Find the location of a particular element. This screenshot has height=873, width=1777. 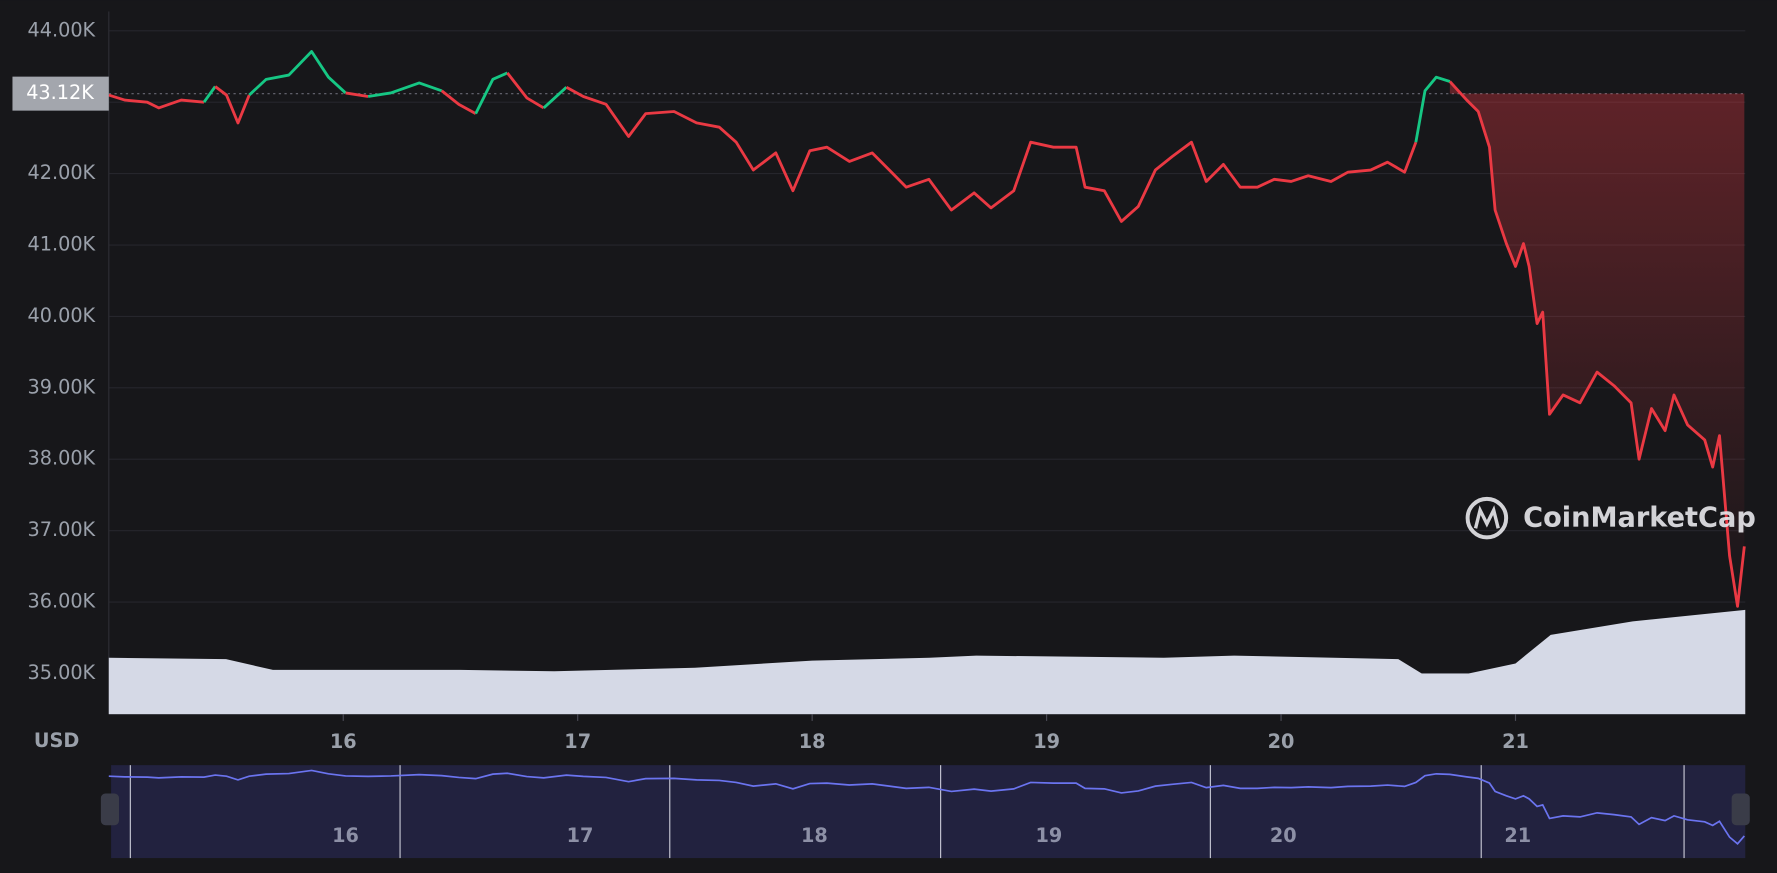

watermark-logo-mark is located at coordinates (1486, 517).